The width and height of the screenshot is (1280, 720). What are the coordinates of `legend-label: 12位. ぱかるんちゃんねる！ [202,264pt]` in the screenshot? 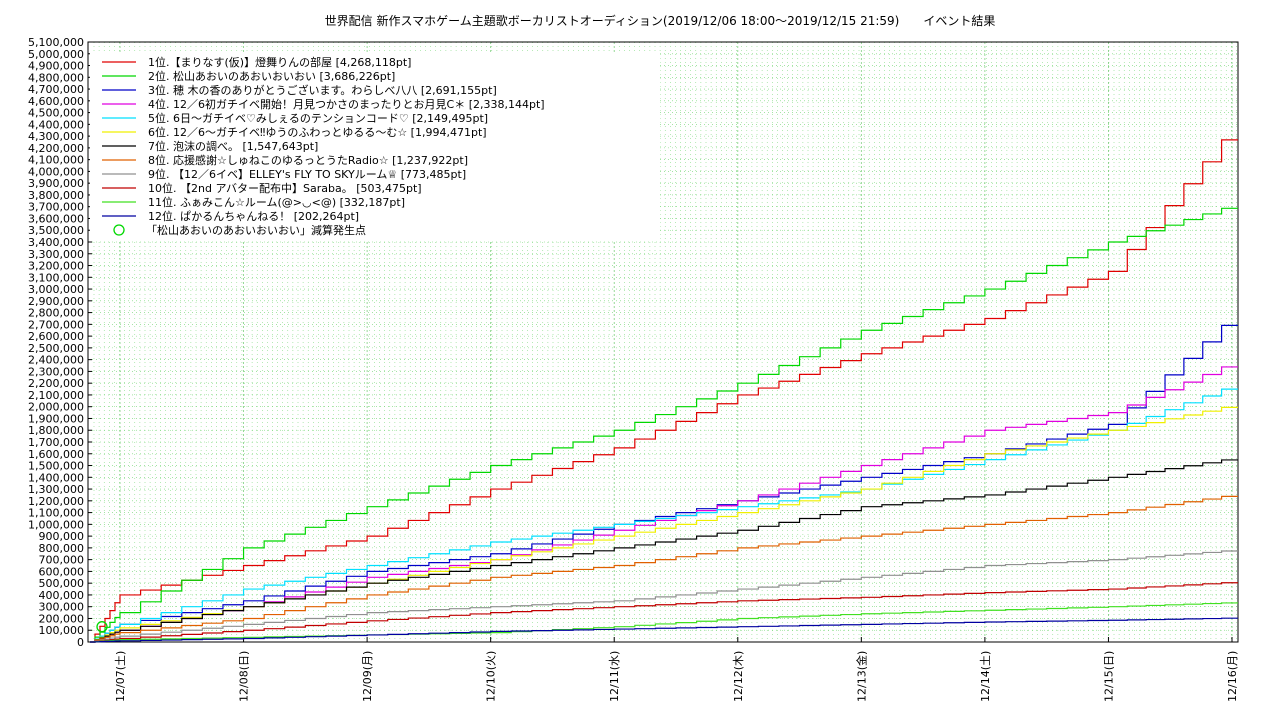 It's located at (253, 216).